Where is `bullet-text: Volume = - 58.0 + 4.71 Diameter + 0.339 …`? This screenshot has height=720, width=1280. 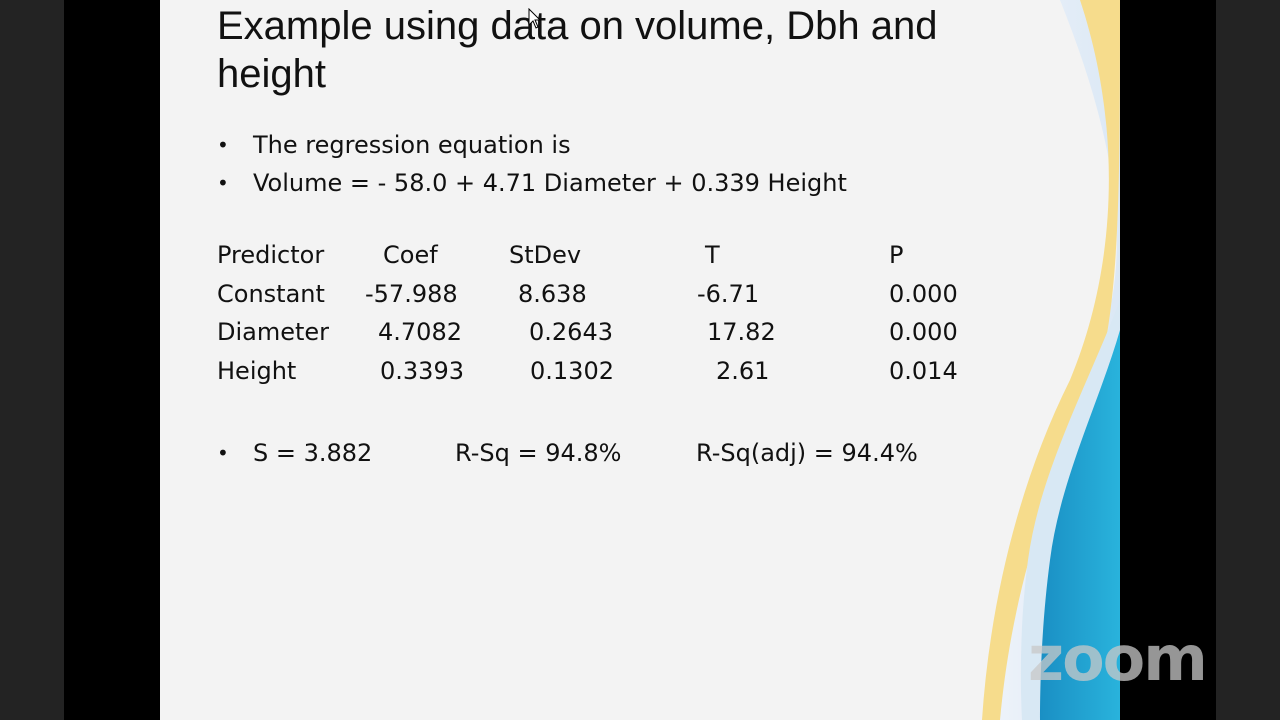
bullet-text: Volume = - 58.0 + 4.71 Diameter + 0.339 … is located at coordinates (550, 183).